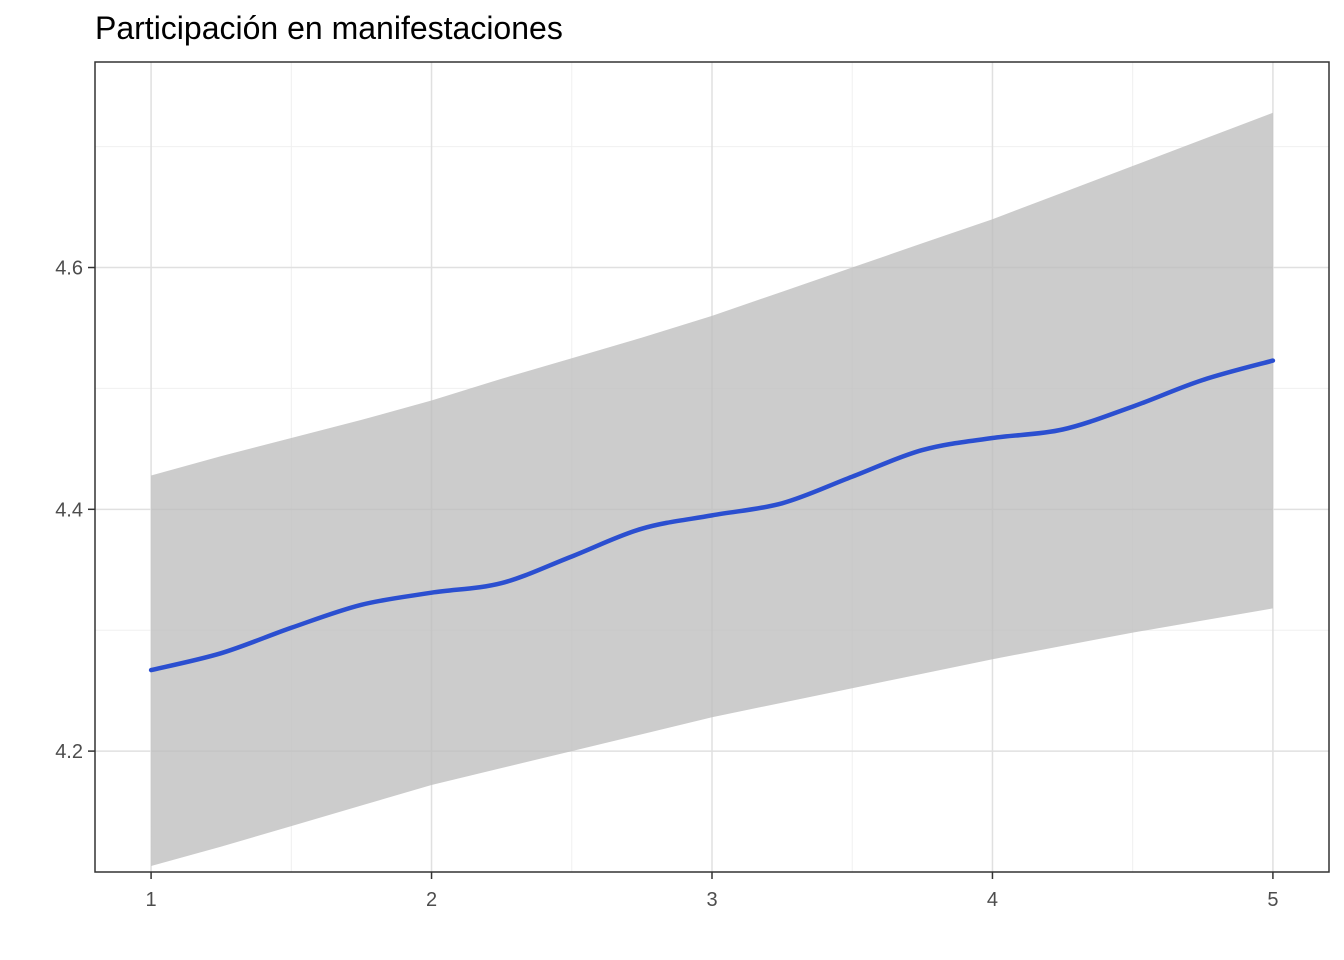 The image size is (1344, 960). What do you see at coordinates (69, 752) in the screenshot?
I see `y-tick-label: 4.2` at bounding box center [69, 752].